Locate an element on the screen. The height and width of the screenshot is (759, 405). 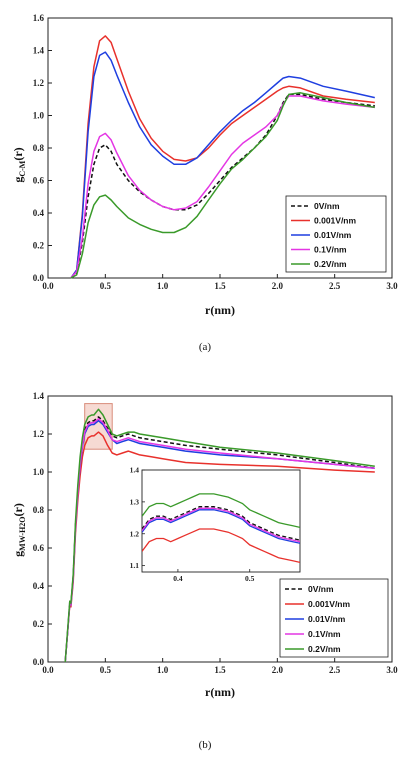
inset-y-tick-label: 1.3 is located at coordinates (135, 501).